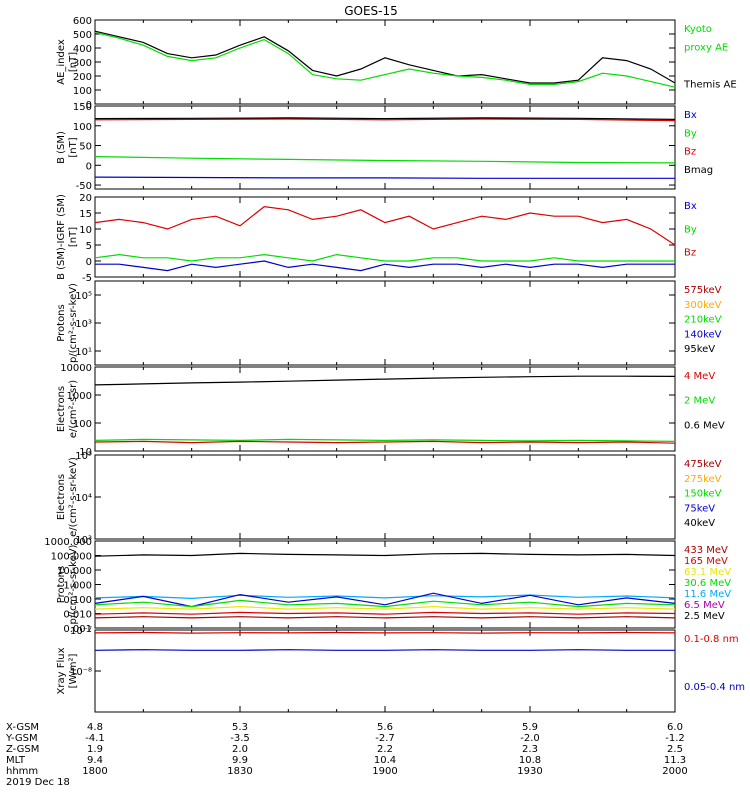 The height and width of the screenshot is (800, 750). I want to click on y-tick-label: 5, so click(89, 246).